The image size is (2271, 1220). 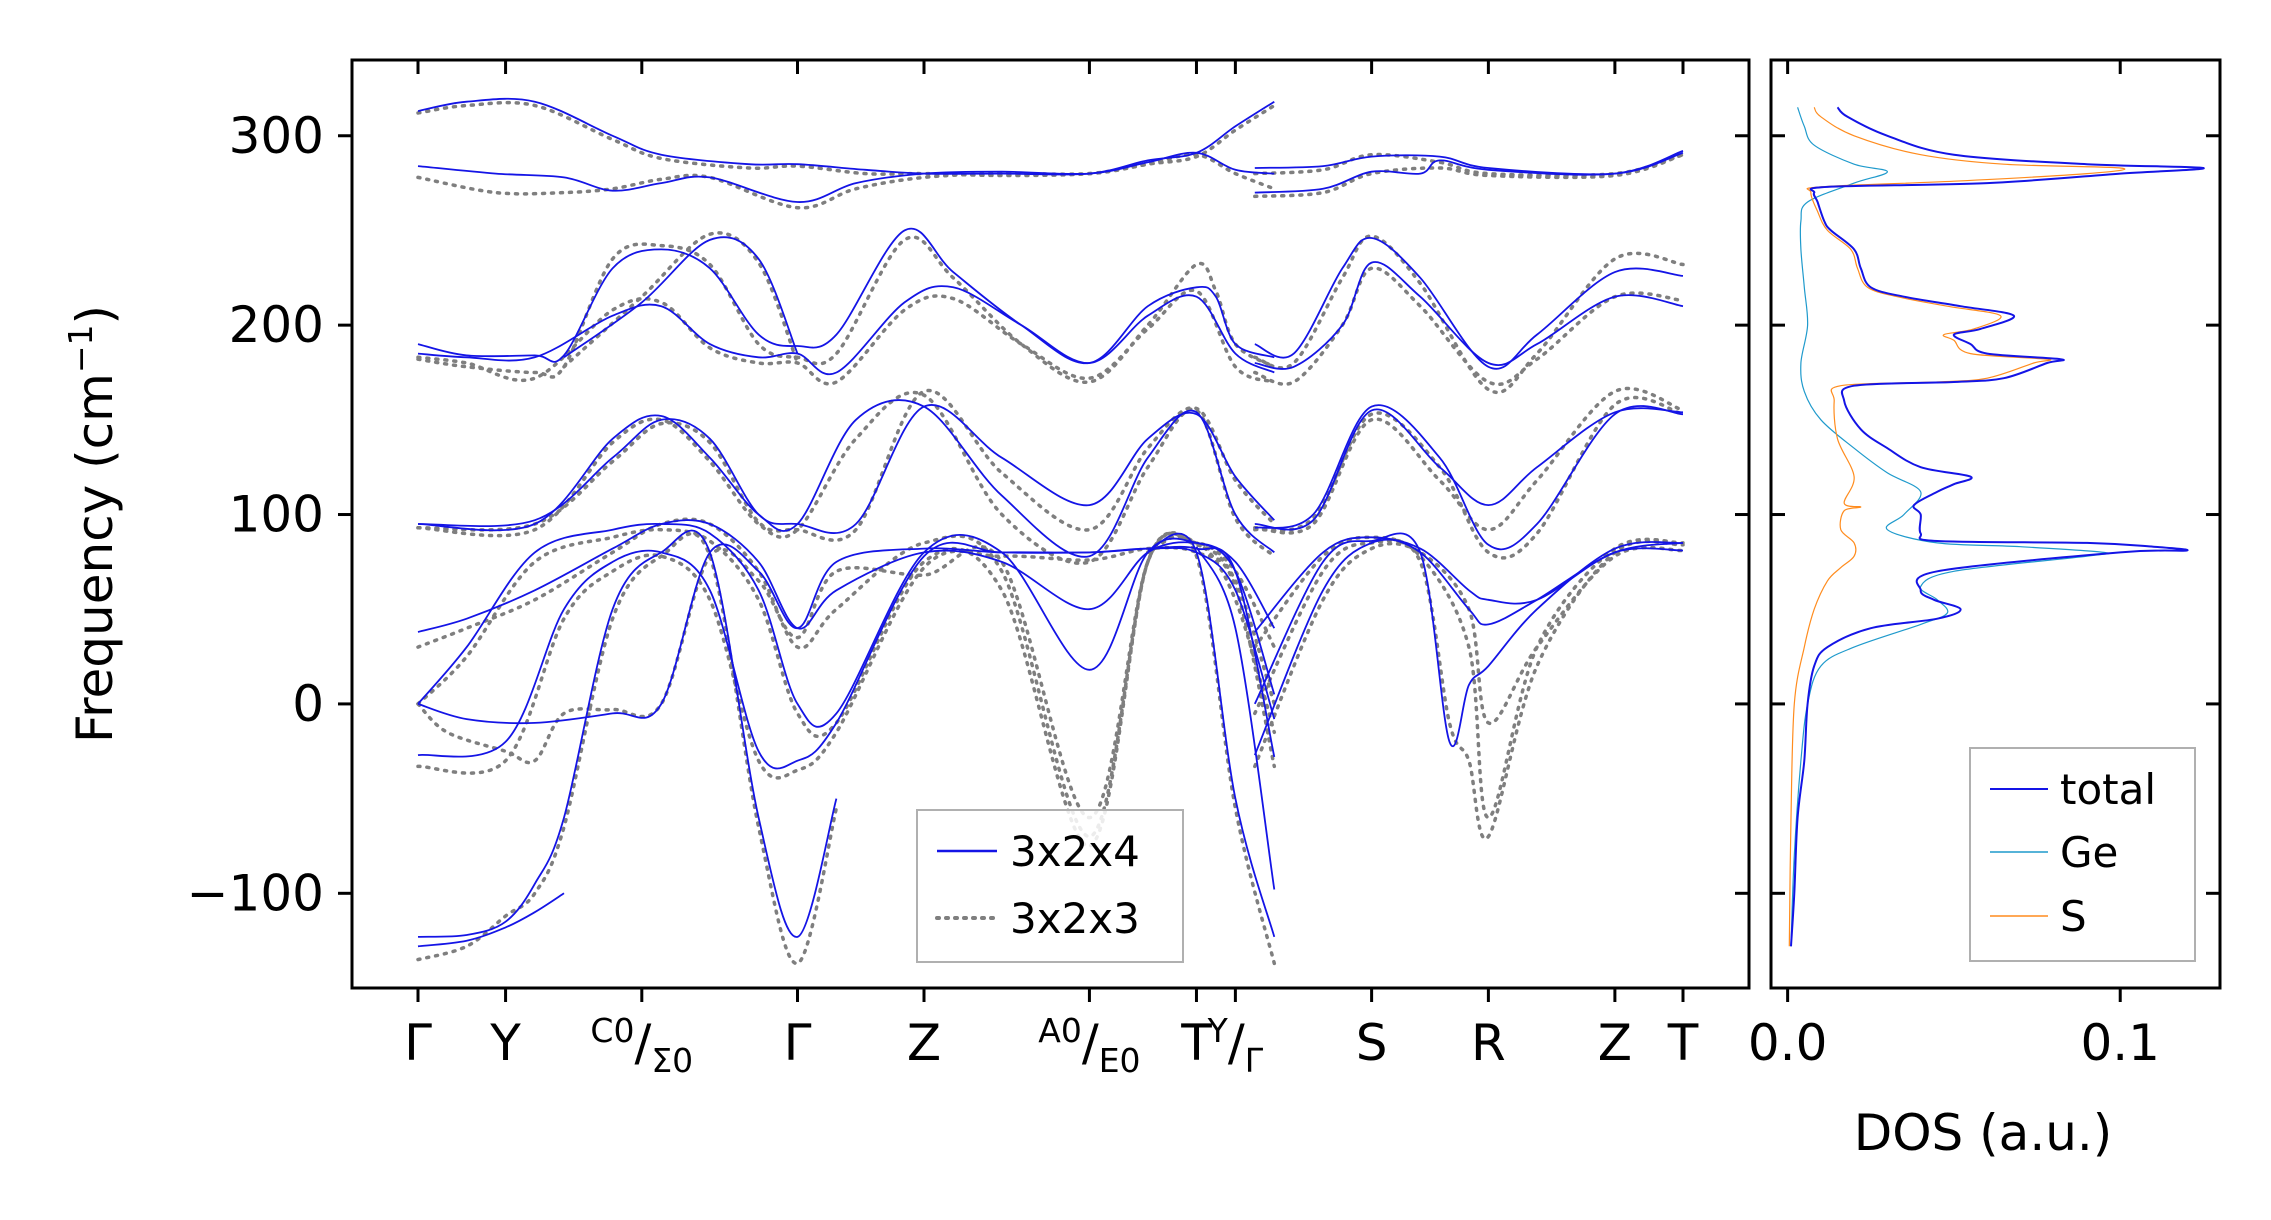 I want to click on legend-label-s: S, so click(x=2073, y=916).